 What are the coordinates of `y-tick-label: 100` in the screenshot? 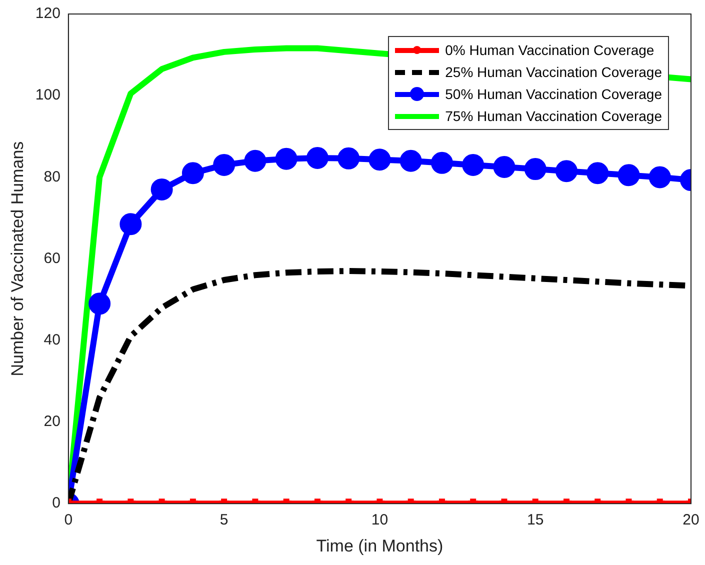 It's located at (47, 95).